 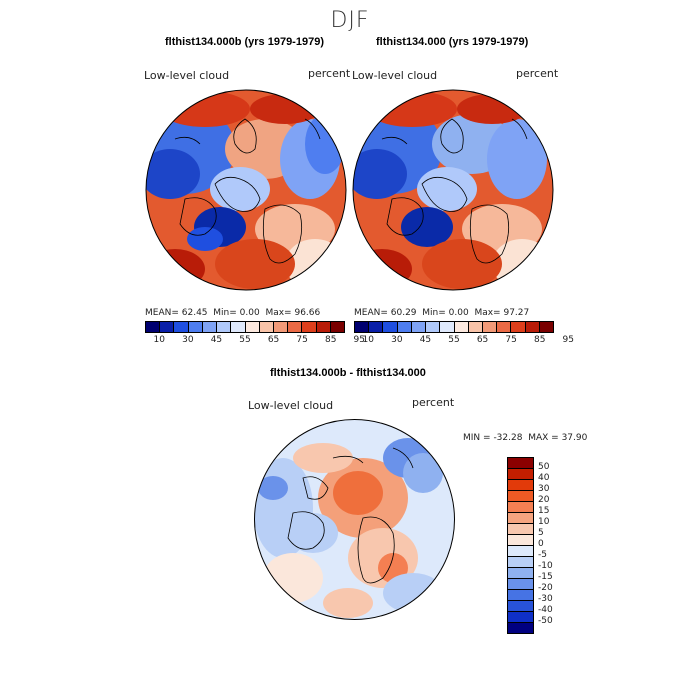 I want to click on diff-min-label: MIN =, so click(x=477, y=438).